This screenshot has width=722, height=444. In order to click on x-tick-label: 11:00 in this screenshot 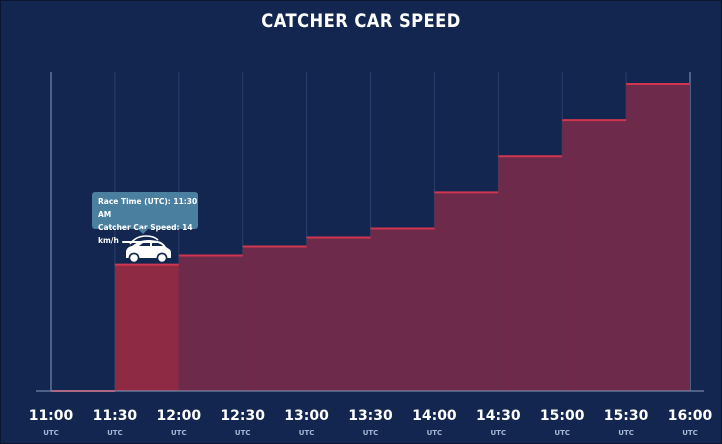, I will do `click(51, 416)`.